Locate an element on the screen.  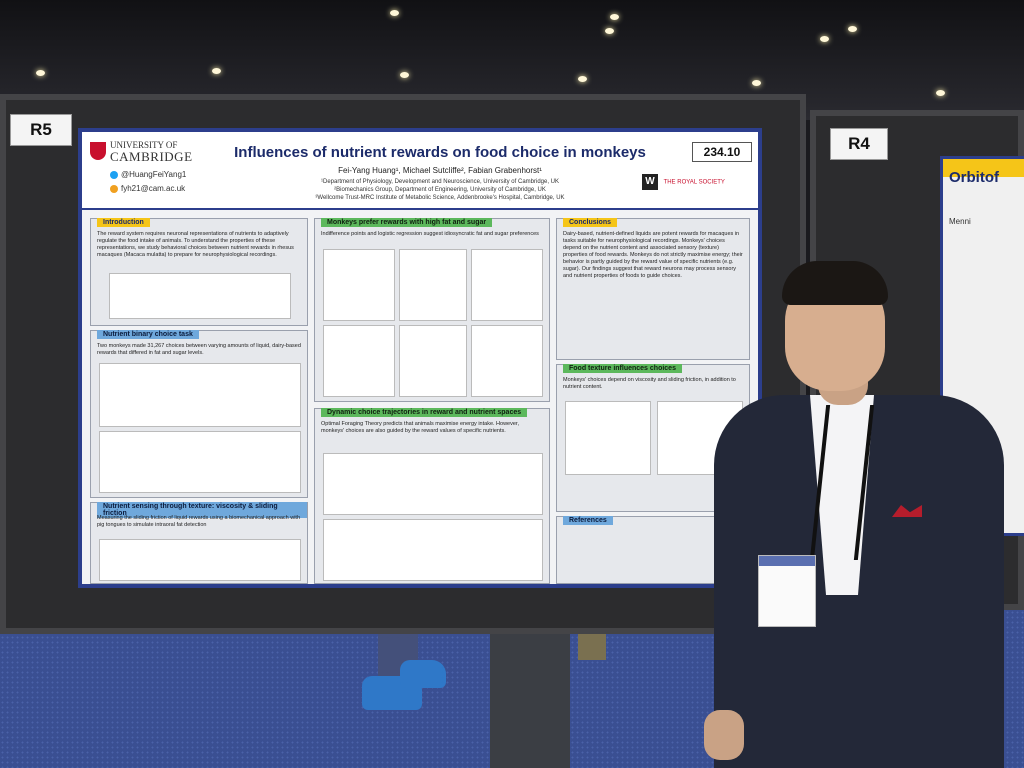
sneaker is located at coordinates (423, 674).